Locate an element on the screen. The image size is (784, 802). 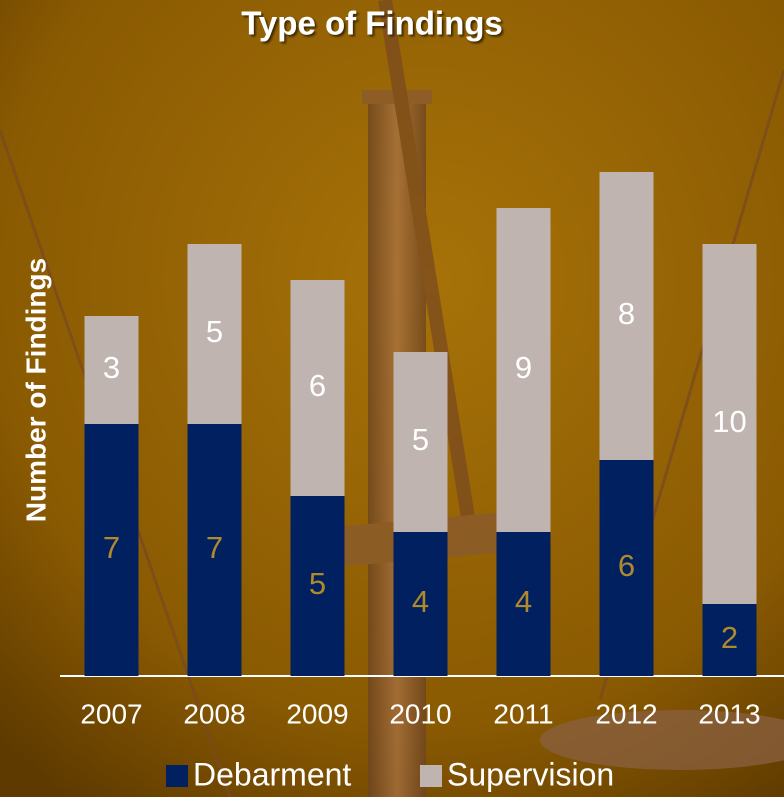
x-tick-label: 2007 is located at coordinates (111, 713).